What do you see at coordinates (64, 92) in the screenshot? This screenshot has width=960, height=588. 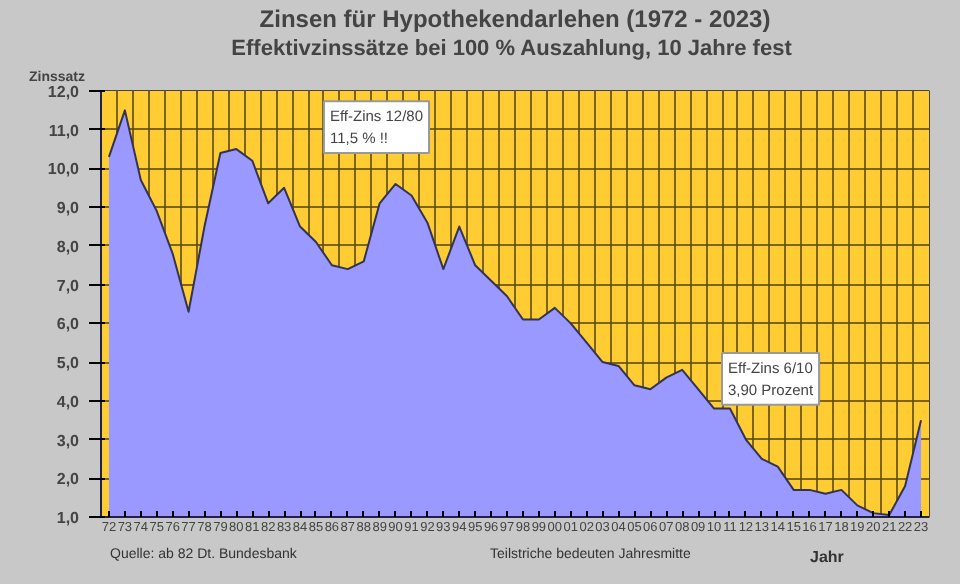 I see `y-tick-label: 12,0` at bounding box center [64, 92].